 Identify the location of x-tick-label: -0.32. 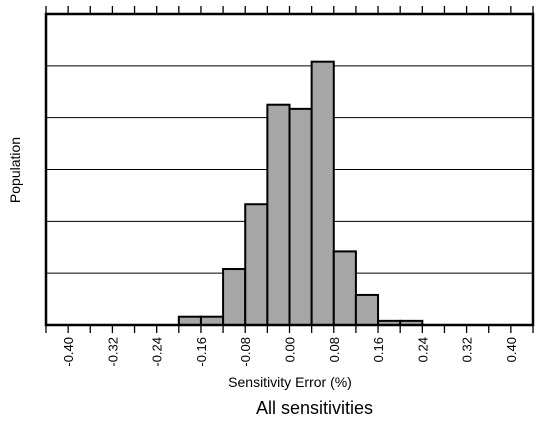
(112, 352).